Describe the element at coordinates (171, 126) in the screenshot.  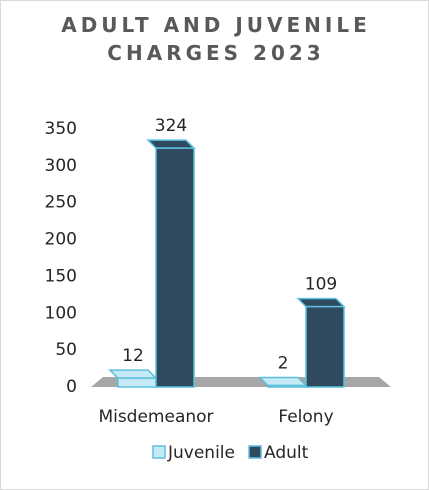
I see `data-label: 324` at that location.